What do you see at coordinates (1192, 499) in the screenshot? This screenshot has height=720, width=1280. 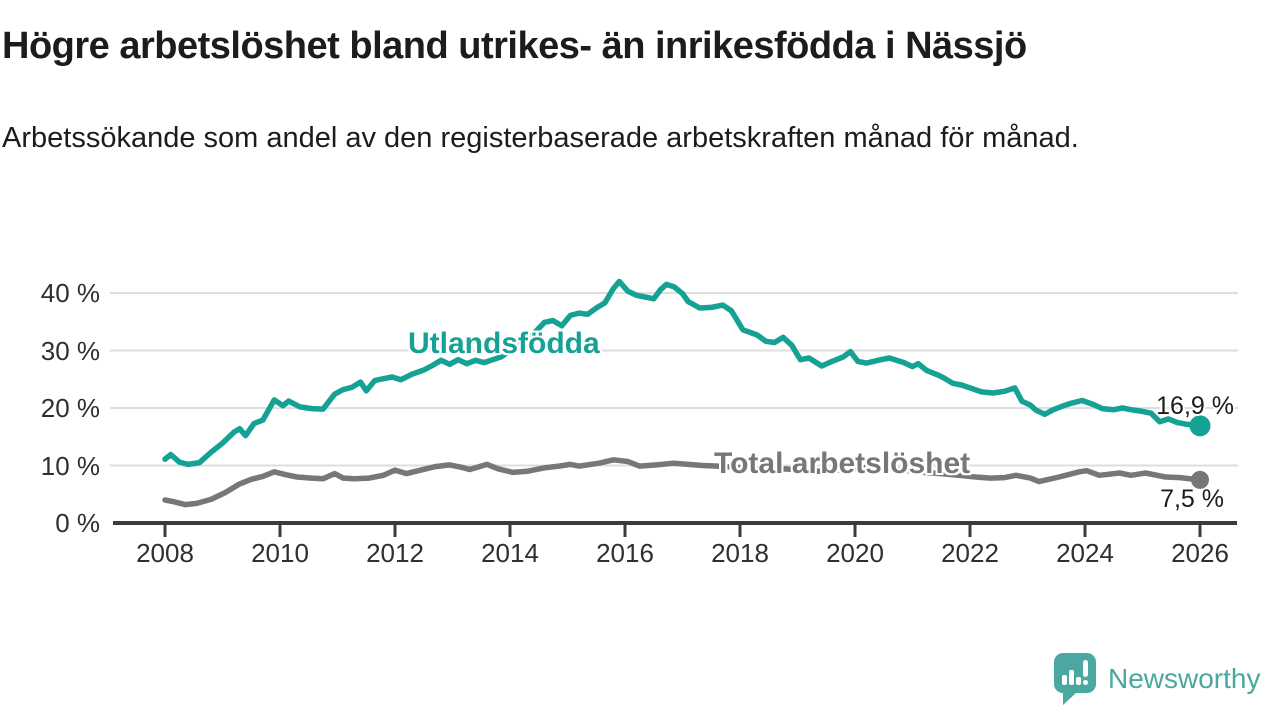 I see `end-value-label-total-arbetsloshet: 7,5 %` at bounding box center [1192, 499].